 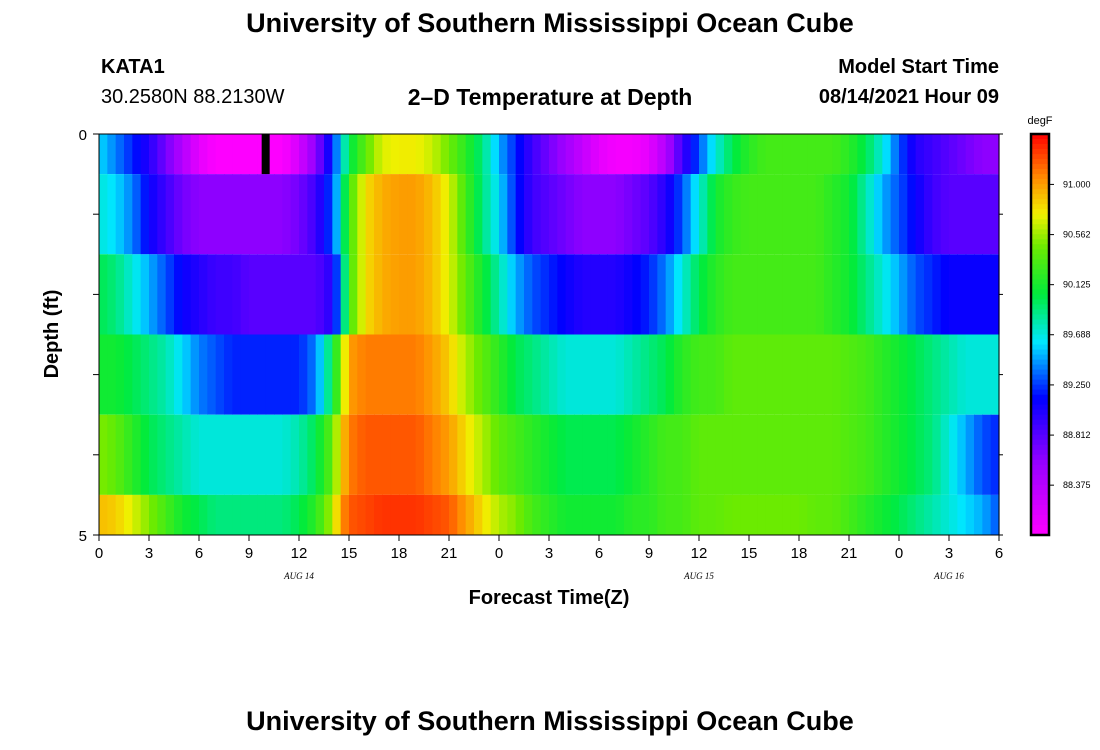 I want to click on x-tick-label: 6, so click(x=199, y=553).